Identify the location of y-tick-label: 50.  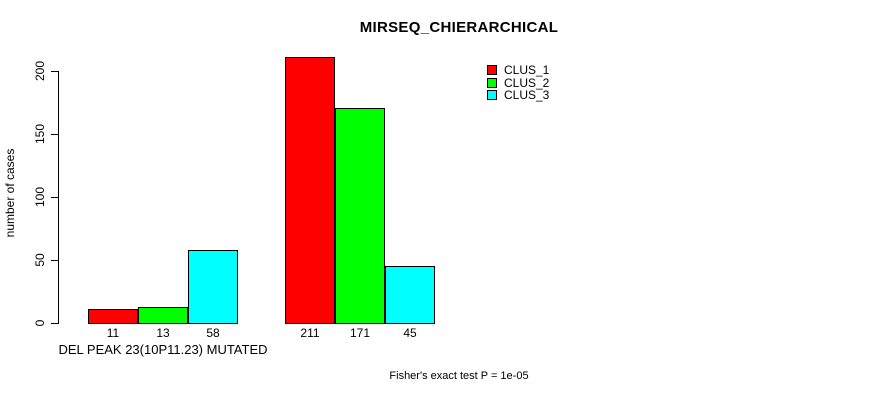
(40, 260).